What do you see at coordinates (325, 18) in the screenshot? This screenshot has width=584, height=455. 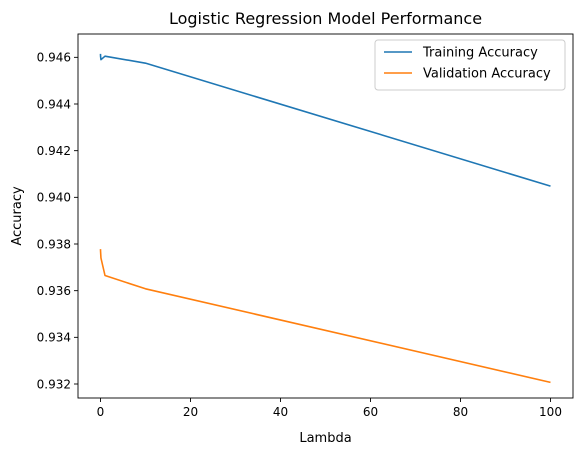 I see `chart-title: Logistic Regression Model Performance` at bounding box center [325, 18].